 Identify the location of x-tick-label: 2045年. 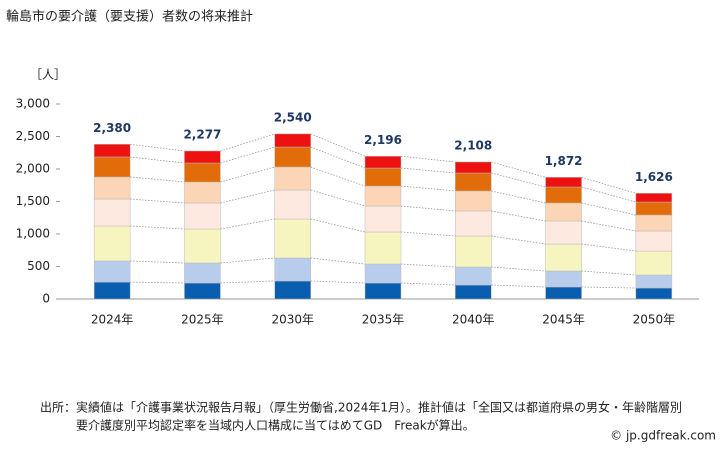
(563, 320).